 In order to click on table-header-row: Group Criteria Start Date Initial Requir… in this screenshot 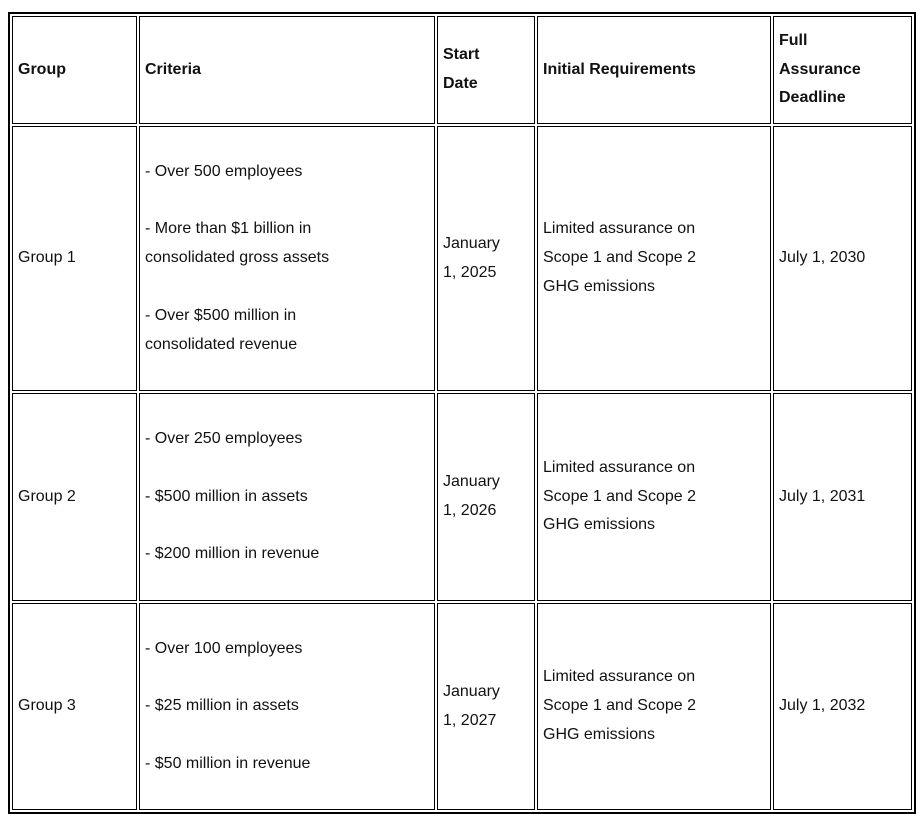, I will do `click(462, 70)`.